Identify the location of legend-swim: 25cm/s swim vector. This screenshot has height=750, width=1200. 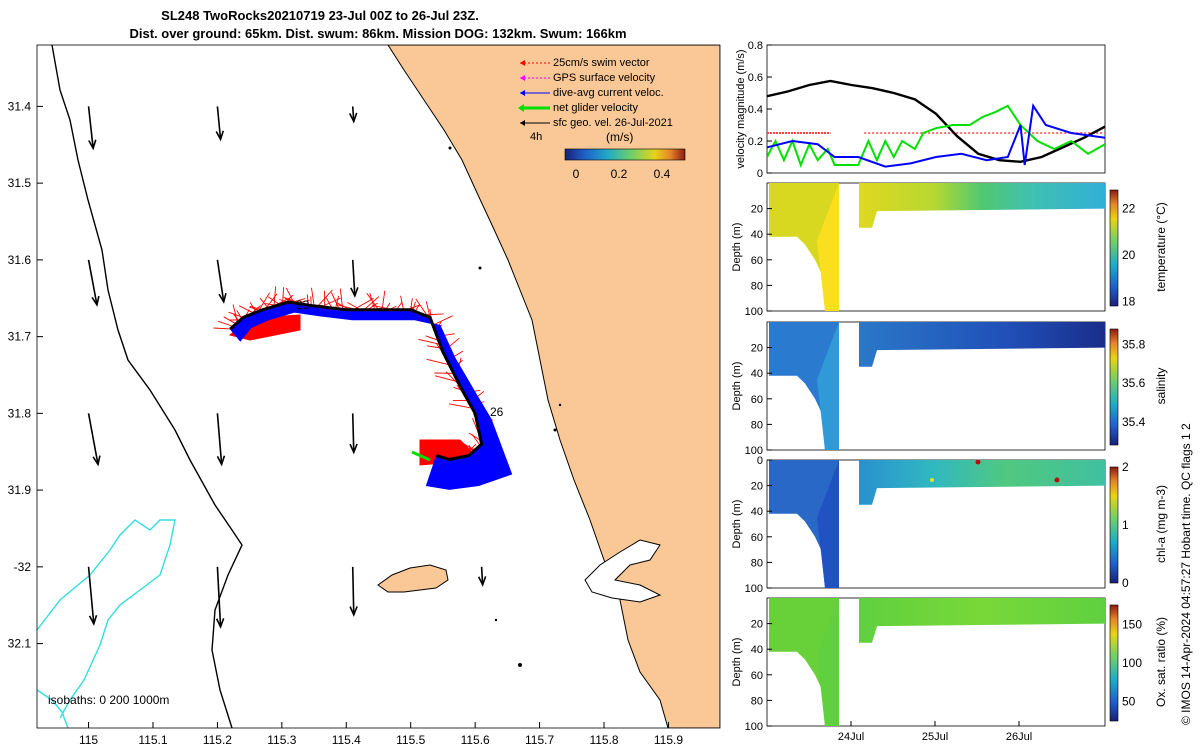
(601, 63).